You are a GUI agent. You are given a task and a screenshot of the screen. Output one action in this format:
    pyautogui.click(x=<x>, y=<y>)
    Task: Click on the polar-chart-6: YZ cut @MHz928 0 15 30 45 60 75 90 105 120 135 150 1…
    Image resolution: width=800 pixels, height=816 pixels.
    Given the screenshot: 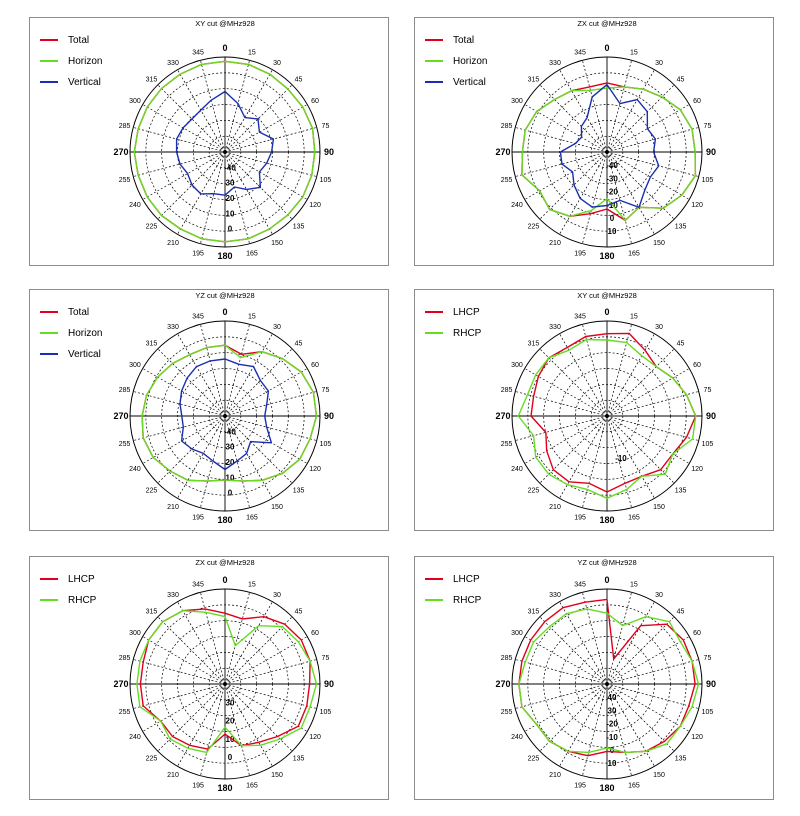 What is the action you would take?
    pyautogui.click(x=605, y=675)
    